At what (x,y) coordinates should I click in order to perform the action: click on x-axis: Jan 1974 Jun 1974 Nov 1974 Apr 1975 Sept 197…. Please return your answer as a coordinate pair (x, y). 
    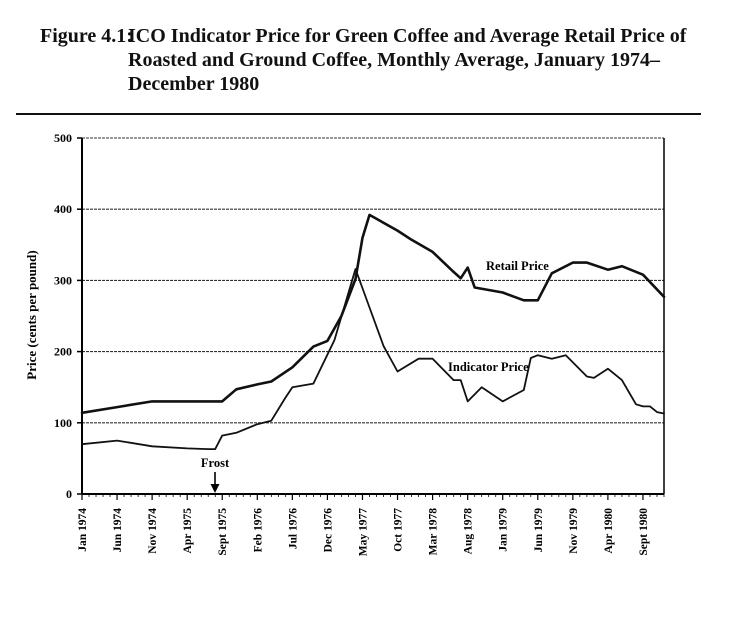
    Looking at the image, I should click on (371, 525).